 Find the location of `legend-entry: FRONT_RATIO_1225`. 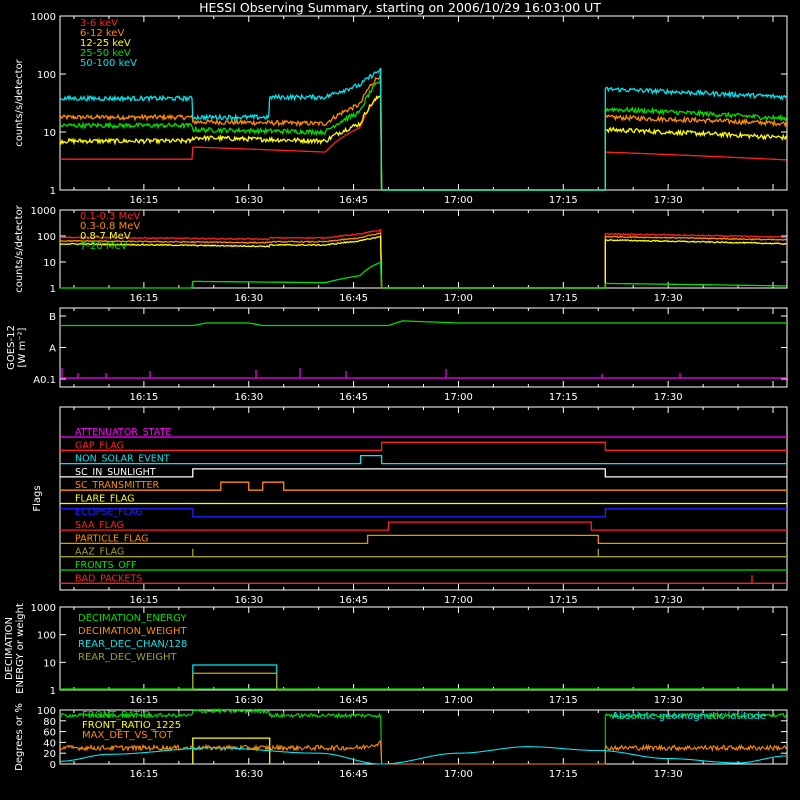

legend-entry: FRONT_RATIO_1225 is located at coordinates (131, 725).